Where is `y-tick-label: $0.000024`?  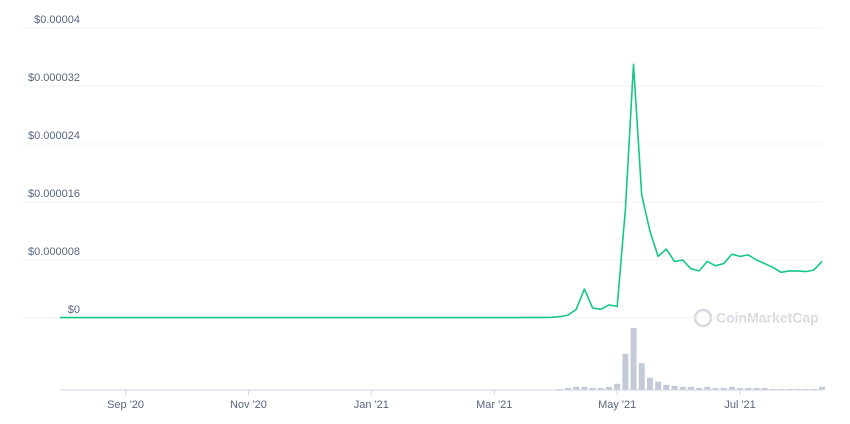
y-tick-label: $0.000024 is located at coordinates (54, 136).